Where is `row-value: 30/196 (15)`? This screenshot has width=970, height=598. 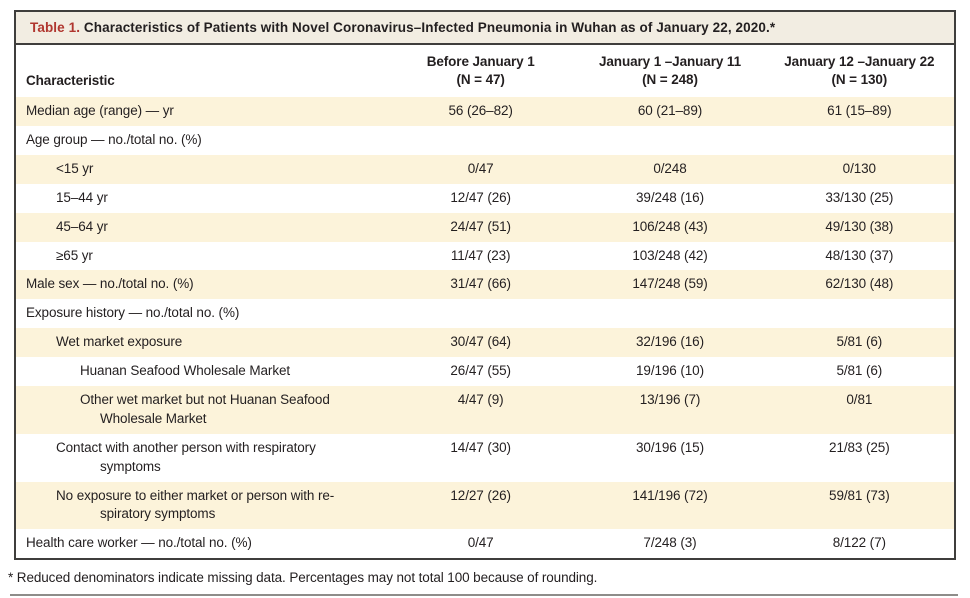
row-value: 30/196 (15) is located at coordinates (670, 447).